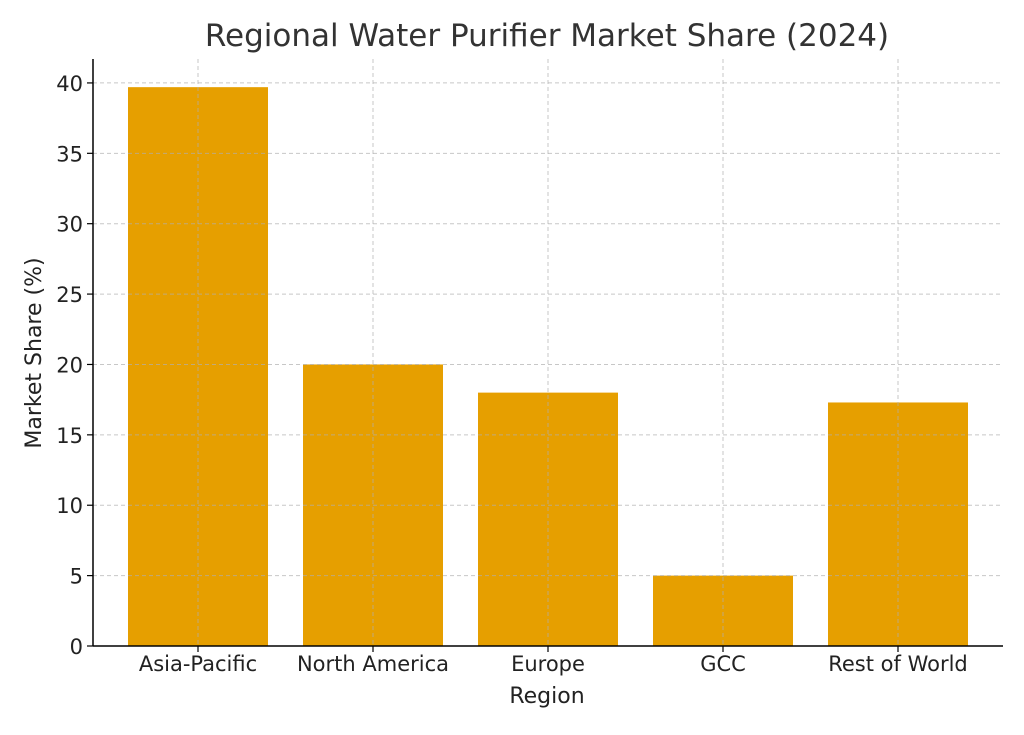  I want to click on x-axis-label: Region, so click(546, 696).